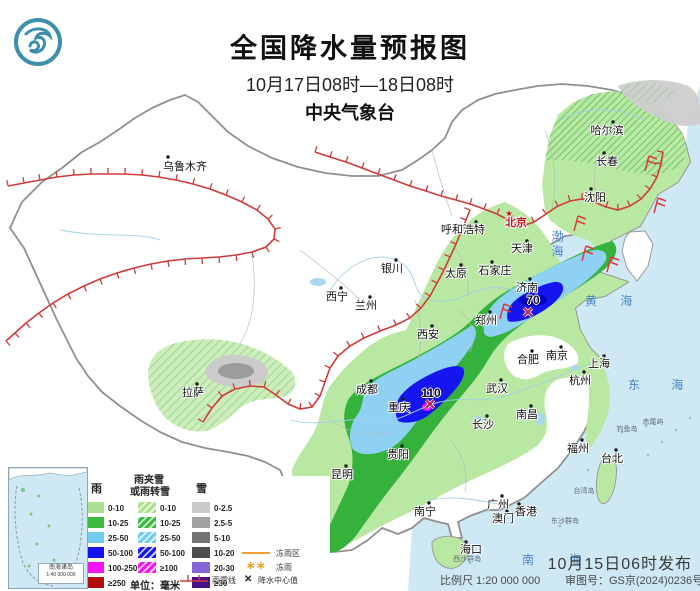 The width and height of the screenshot is (700, 591). I want to click on sea-label-nanhai: 南 海, so click(560, 560).